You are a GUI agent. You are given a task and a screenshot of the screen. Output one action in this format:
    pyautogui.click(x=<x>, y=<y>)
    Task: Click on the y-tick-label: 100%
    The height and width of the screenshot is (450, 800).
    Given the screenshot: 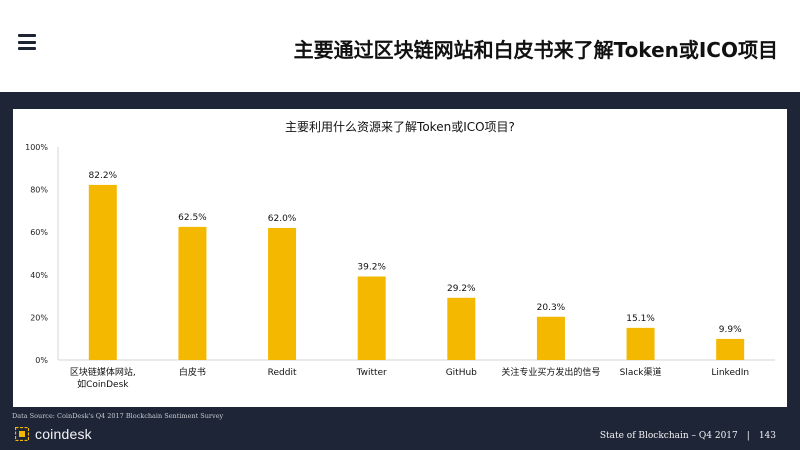 What is the action you would take?
    pyautogui.click(x=36, y=147)
    